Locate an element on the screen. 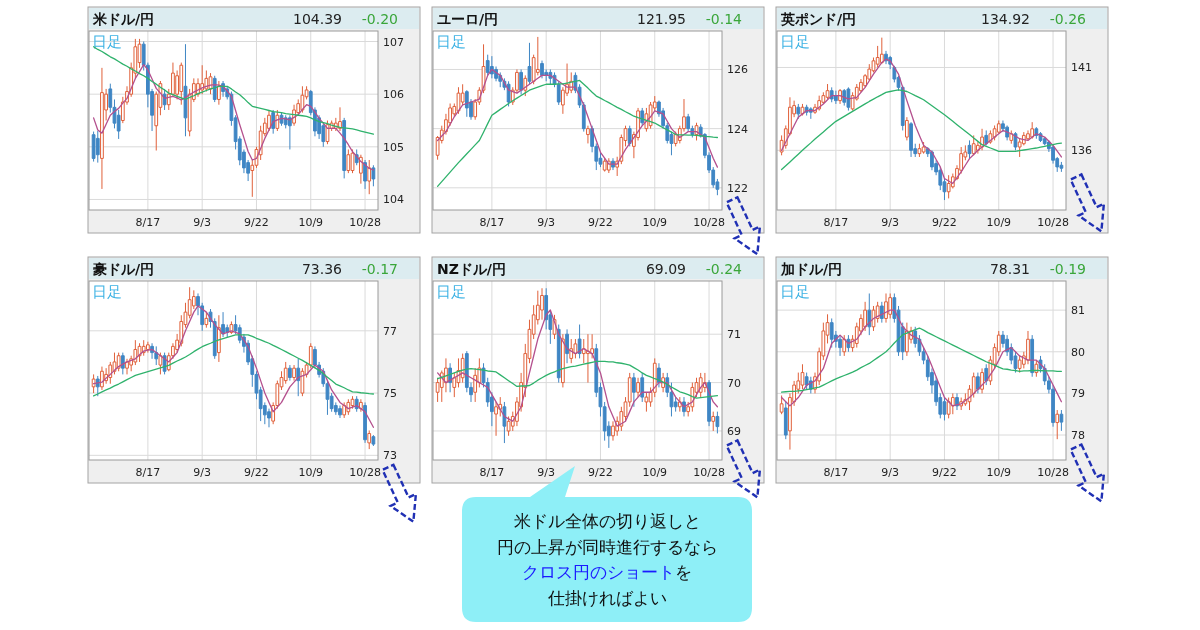 Image resolution: width=1200 pixels, height=630 pixels. text: 米ドル全体の切り返しと is located at coordinates (607, 521).